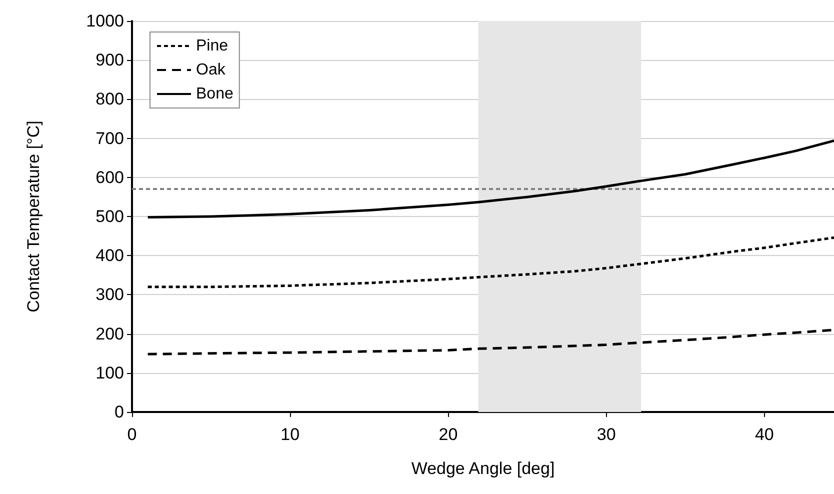 The height and width of the screenshot is (494, 834). What do you see at coordinates (215, 94) in the screenshot?
I see `legend-label: Bone` at bounding box center [215, 94].